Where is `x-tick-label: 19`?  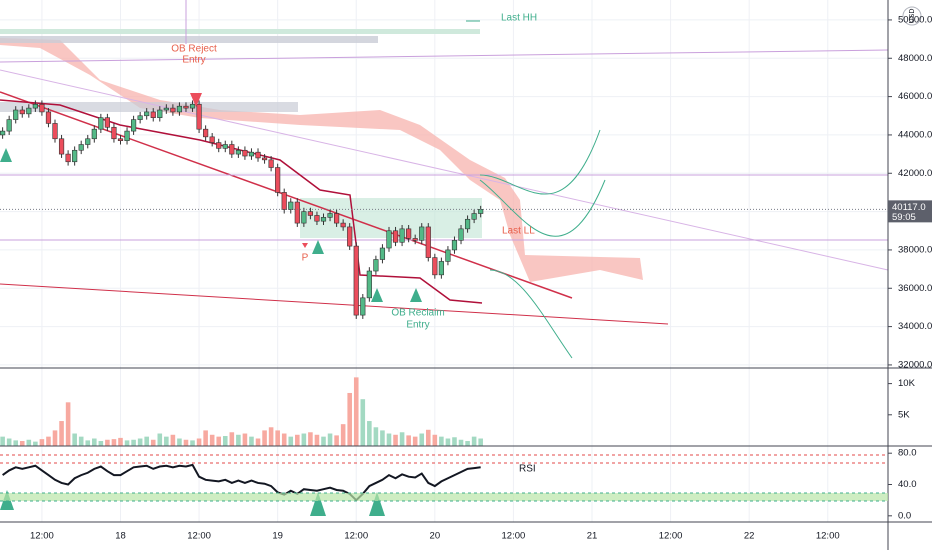 x-tick-label: 19 is located at coordinates (277, 536).